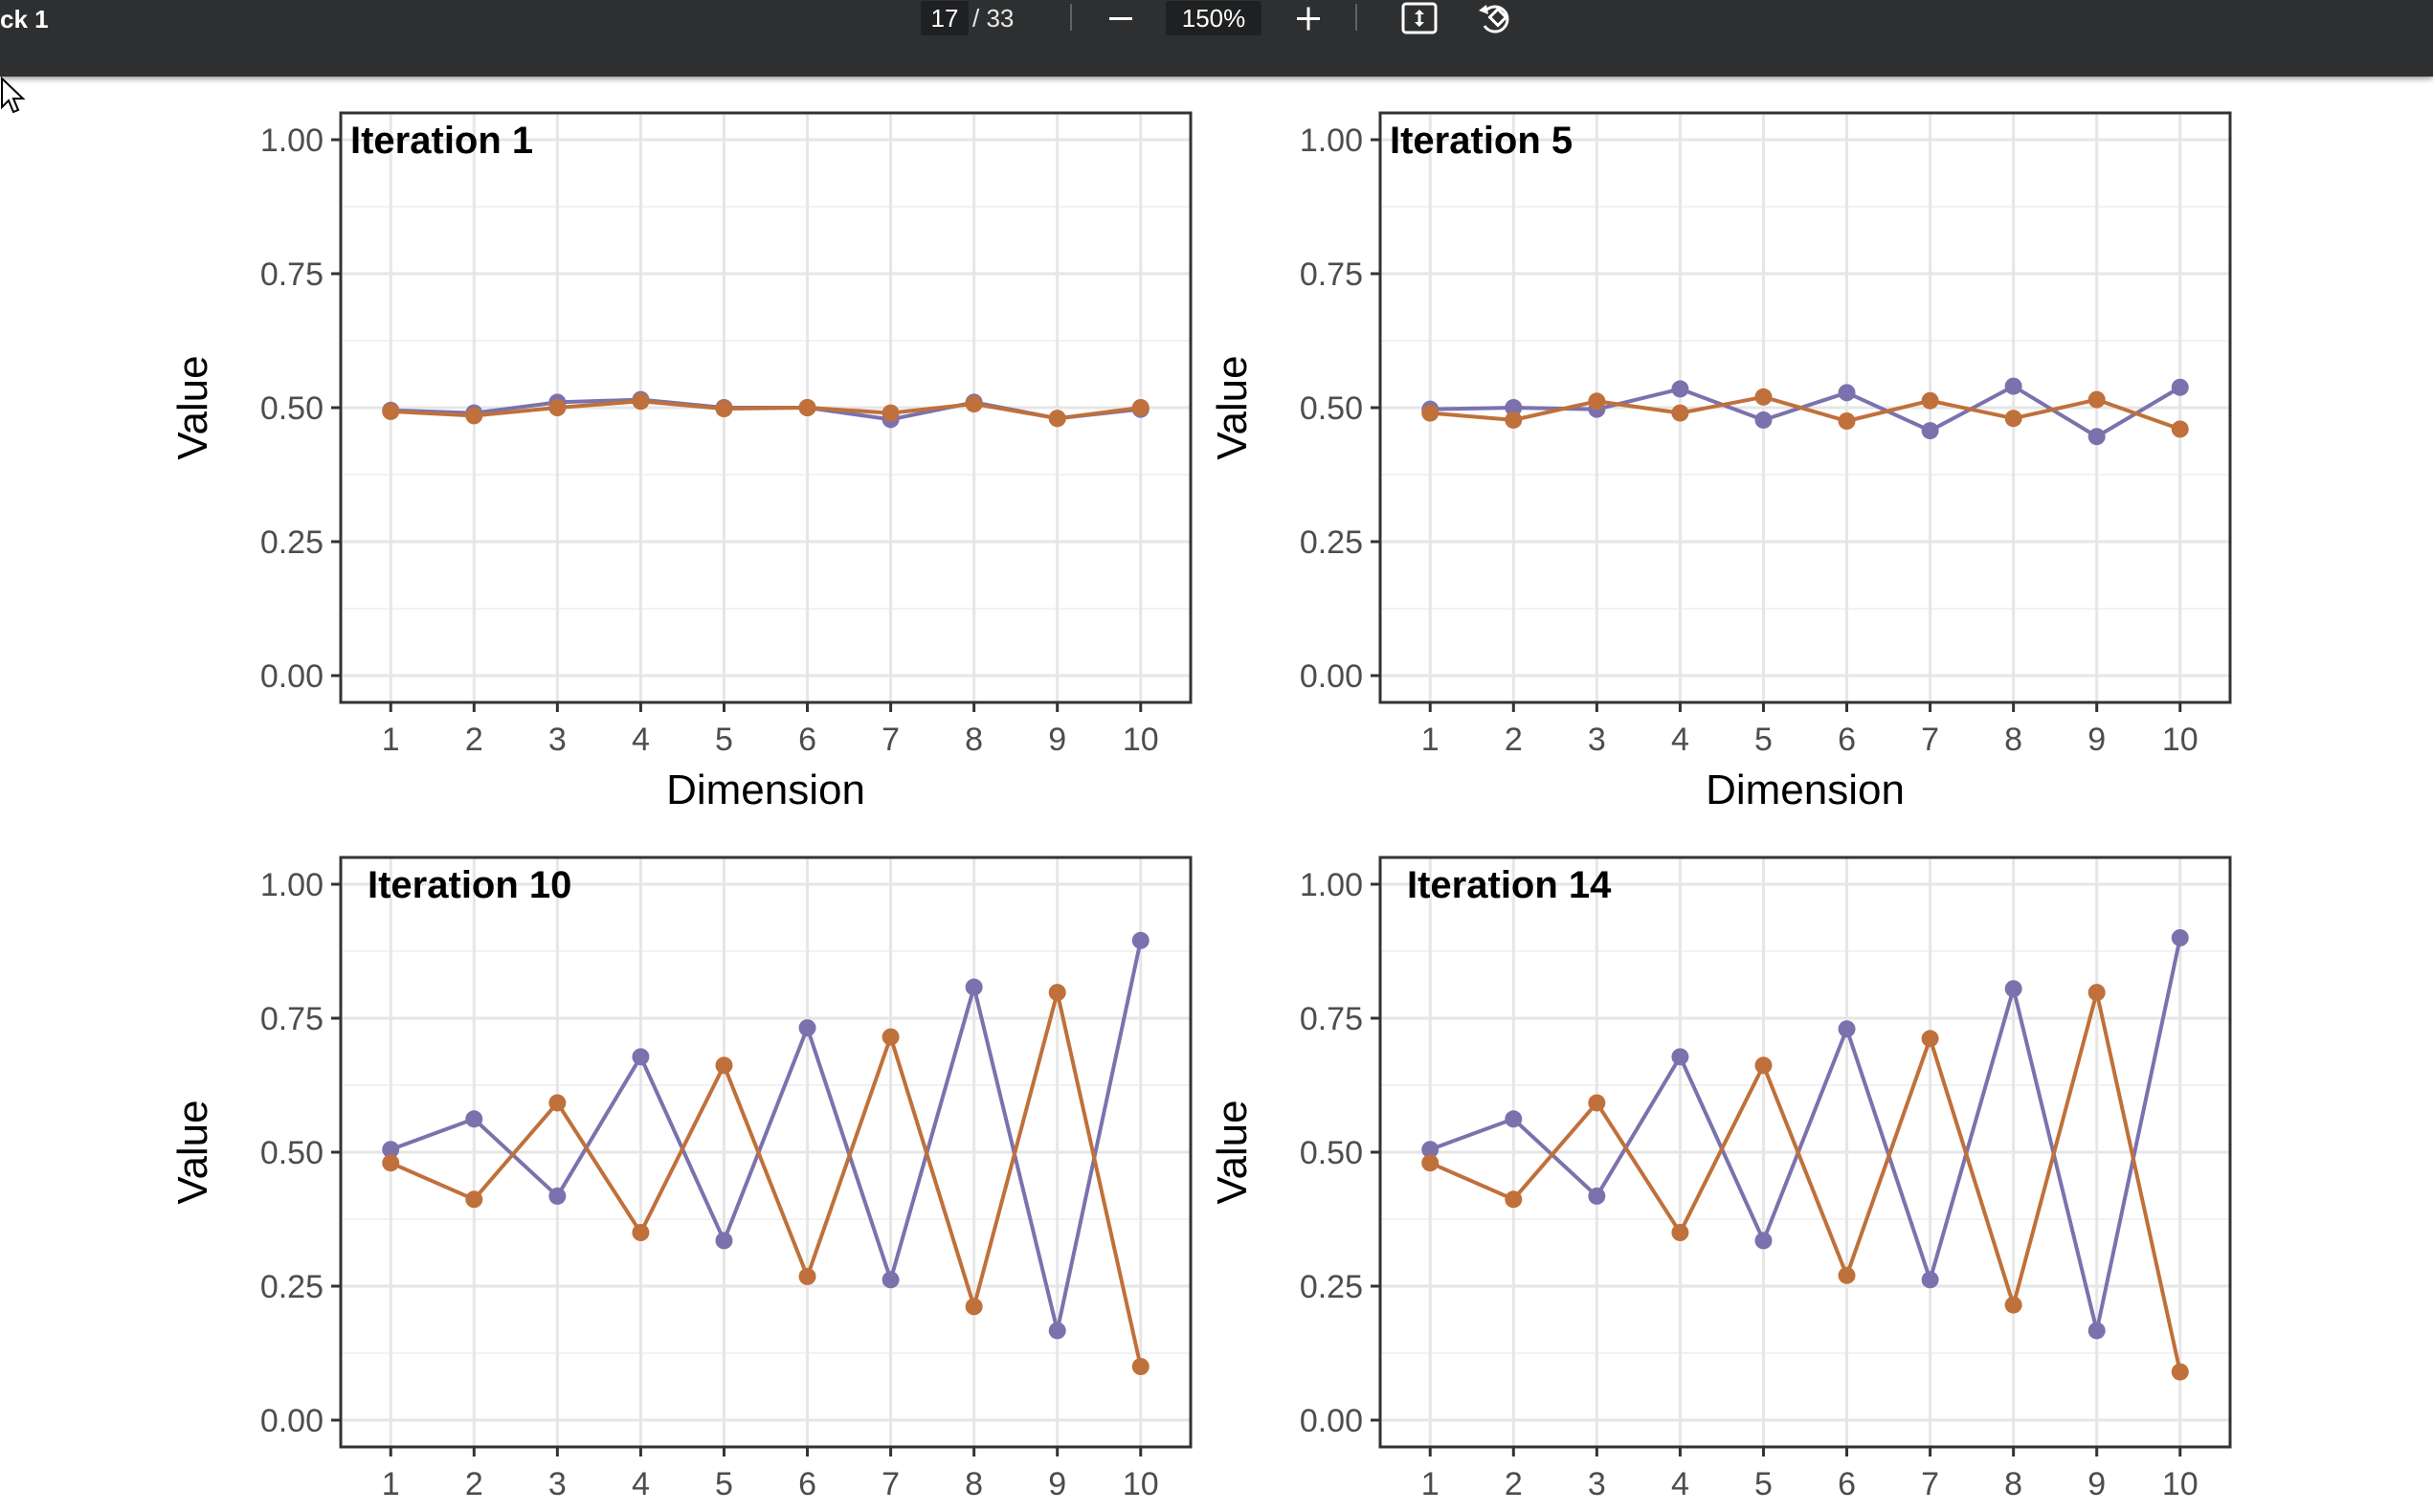 The image size is (2433, 1512). What do you see at coordinates (1481, 141) in the screenshot?
I see `panel-title: Iteration 5` at bounding box center [1481, 141].